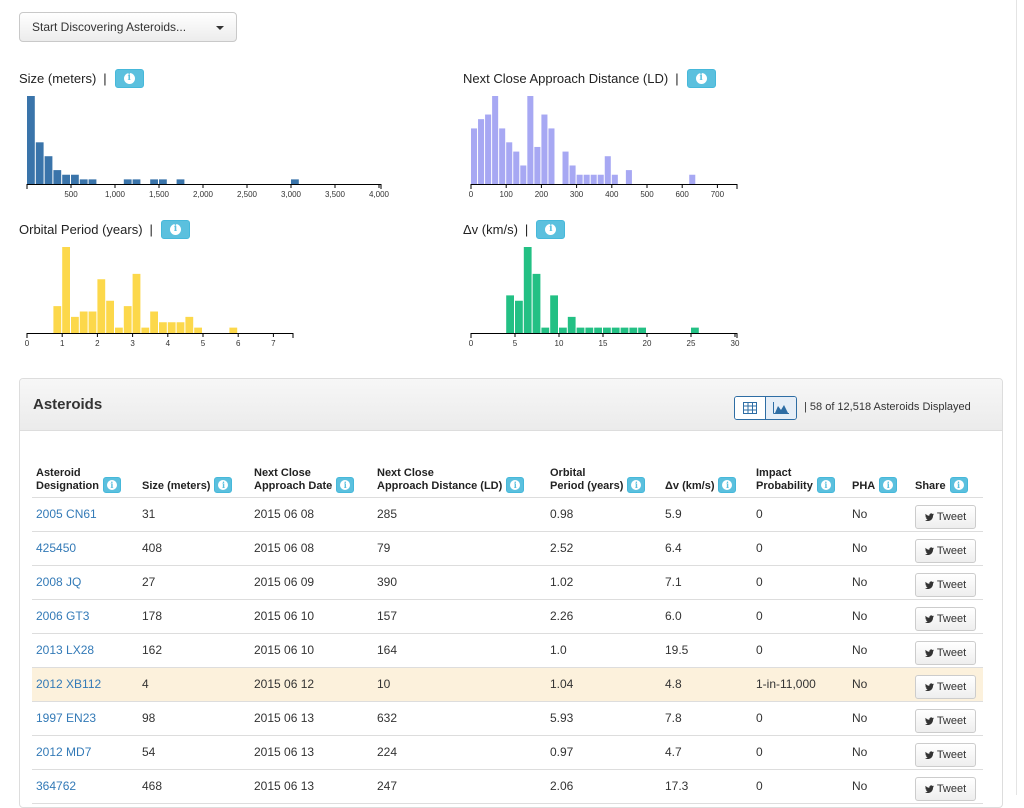 The image size is (1024, 808). What do you see at coordinates (958, 484) in the screenshot?
I see `share-info-button: i` at bounding box center [958, 484].